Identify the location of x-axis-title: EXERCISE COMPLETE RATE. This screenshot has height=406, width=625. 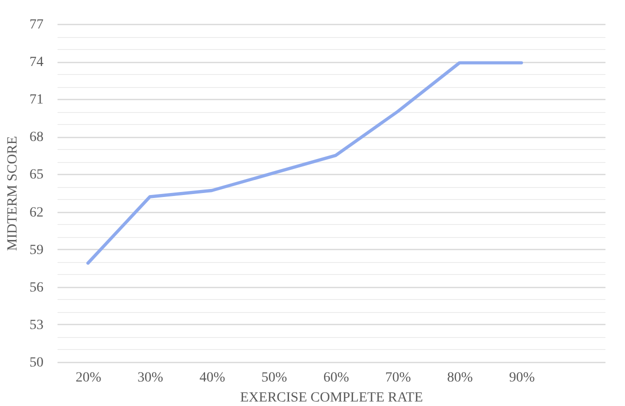
(331, 398).